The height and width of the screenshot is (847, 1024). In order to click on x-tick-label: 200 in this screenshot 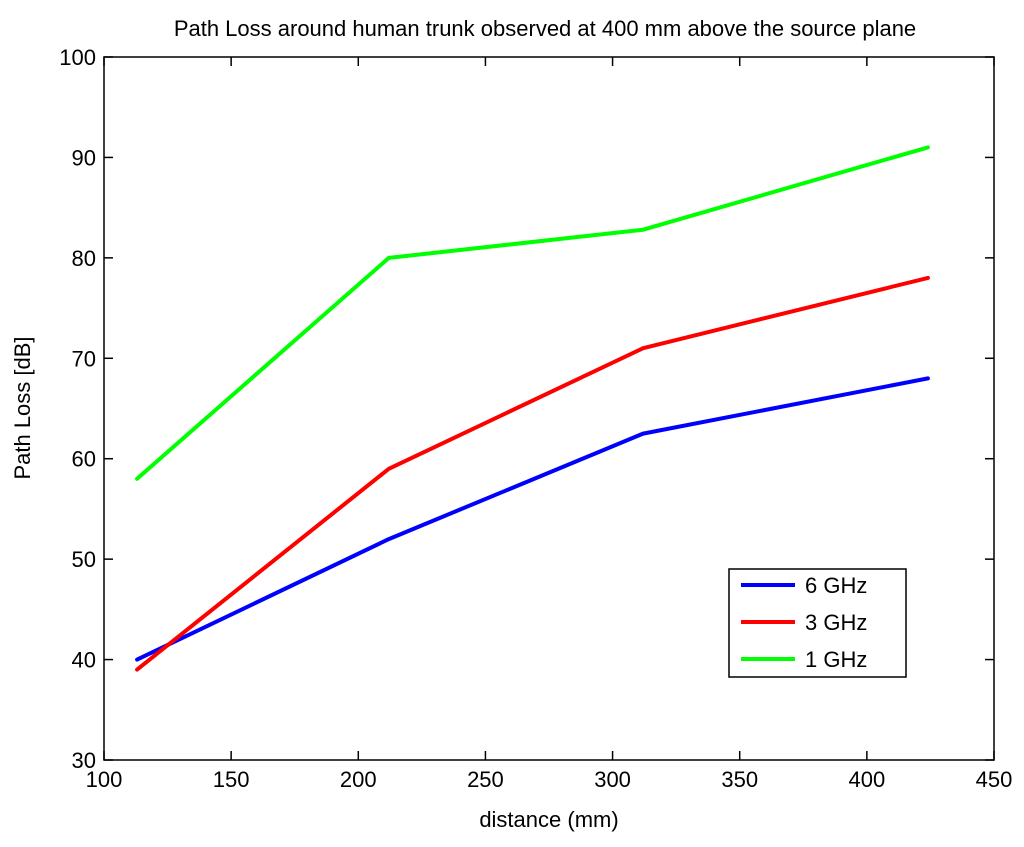, I will do `click(358, 779)`.